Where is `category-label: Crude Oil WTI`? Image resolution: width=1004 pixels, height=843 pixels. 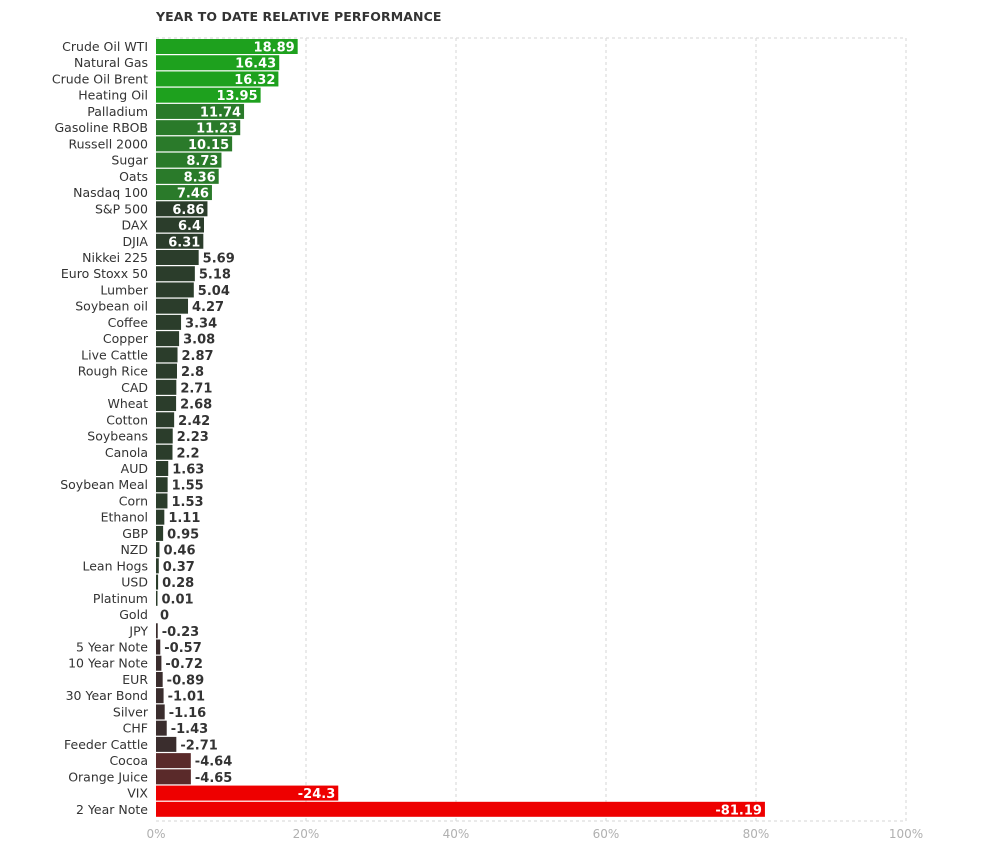
category-label: Crude Oil WTI is located at coordinates (105, 46).